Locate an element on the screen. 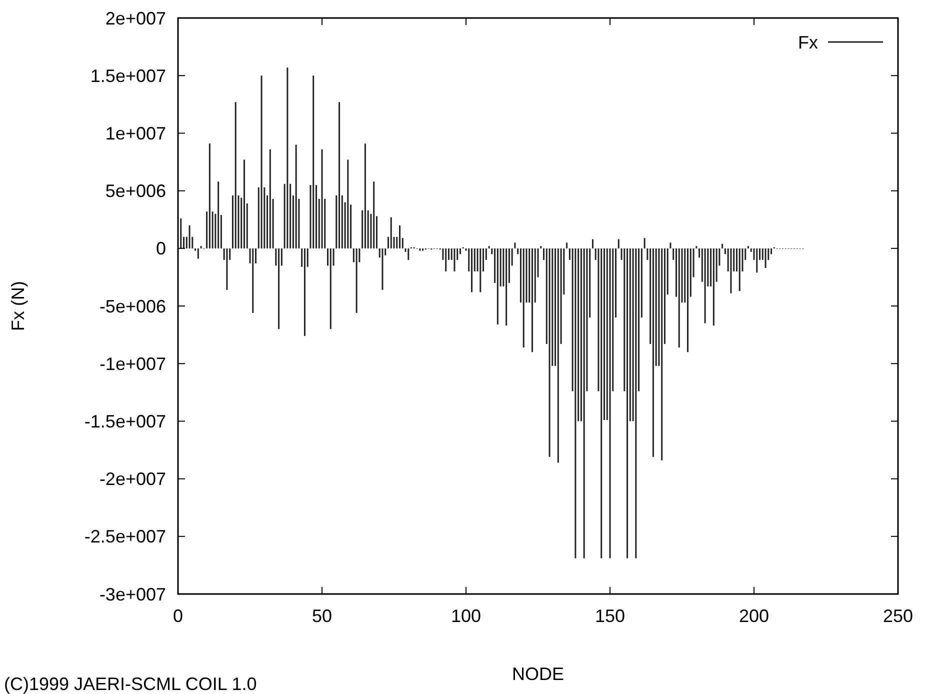 Image resolution: width=931 pixels, height=694 pixels. y-tick-label: 1.5e+007 is located at coordinates (128, 76).